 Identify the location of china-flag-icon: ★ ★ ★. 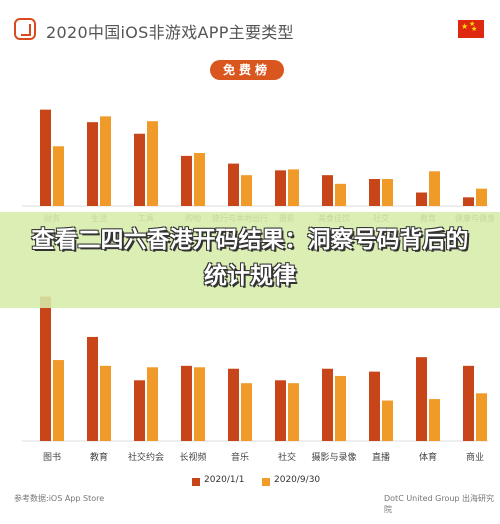
(471, 29).